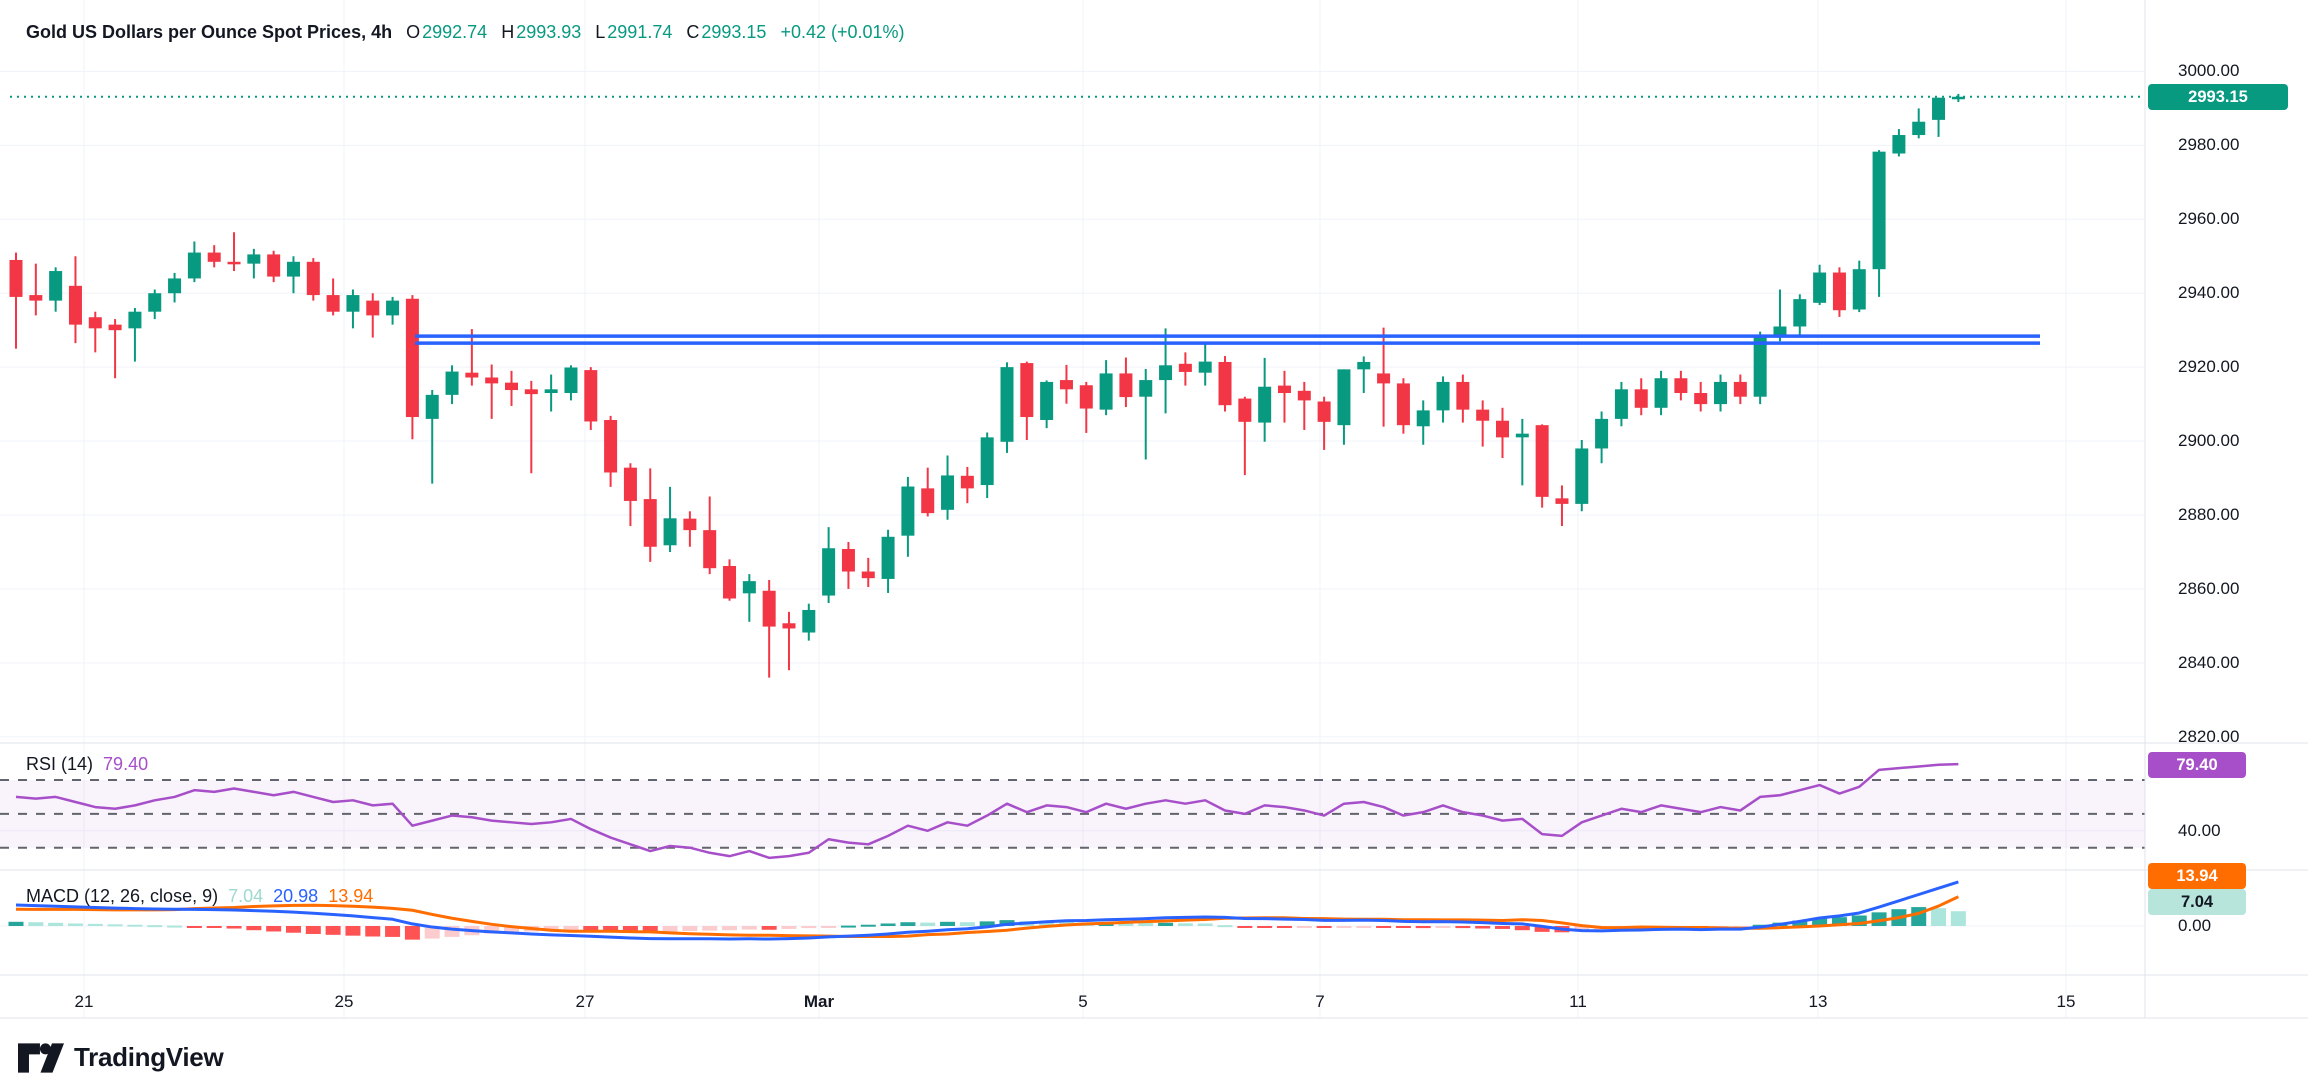 This screenshot has height=1092, width=2308. Describe the element at coordinates (2197, 765) in the screenshot. I see `rsi-badge: 79.40` at that location.